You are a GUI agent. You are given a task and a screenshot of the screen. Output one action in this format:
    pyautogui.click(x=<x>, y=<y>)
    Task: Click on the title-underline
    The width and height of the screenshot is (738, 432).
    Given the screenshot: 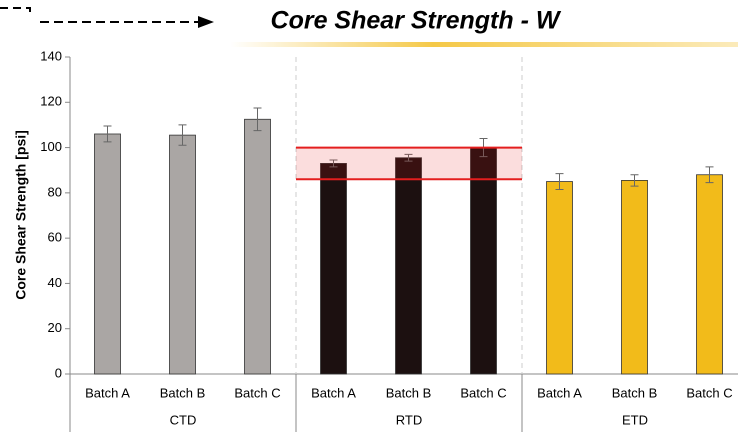 What is the action you would take?
    pyautogui.click(x=484, y=44)
    